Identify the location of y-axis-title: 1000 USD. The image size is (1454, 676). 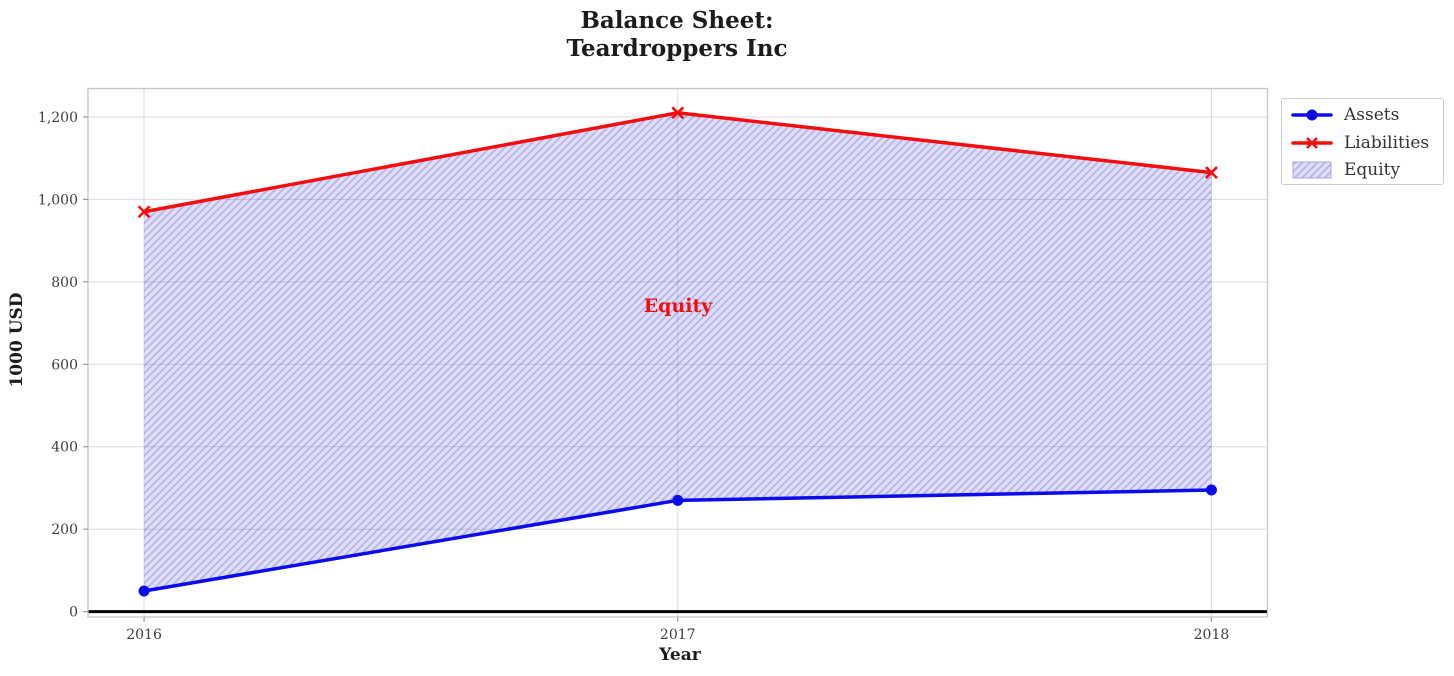
(17, 340).